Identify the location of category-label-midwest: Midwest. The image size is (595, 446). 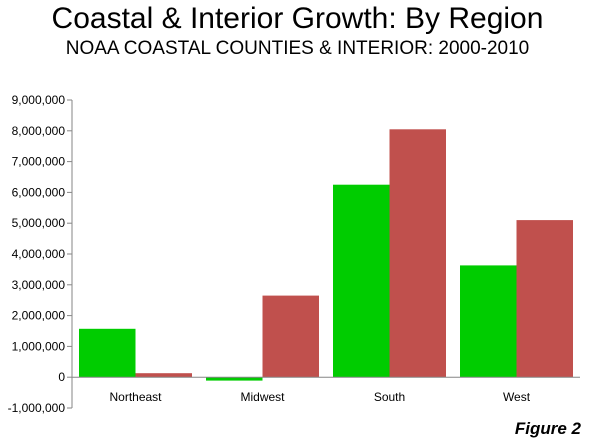
(262, 397).